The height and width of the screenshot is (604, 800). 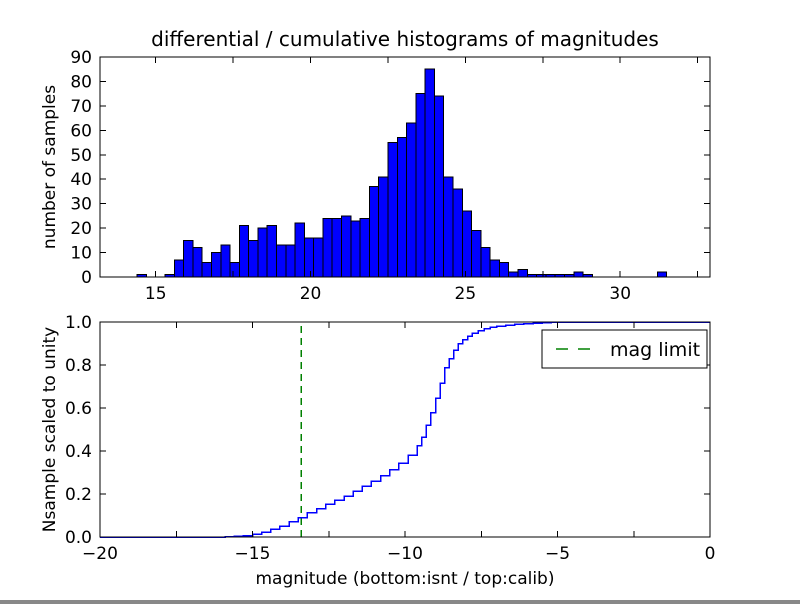 I want to click on x-tick-label: −5, so click(x=557, y=554).